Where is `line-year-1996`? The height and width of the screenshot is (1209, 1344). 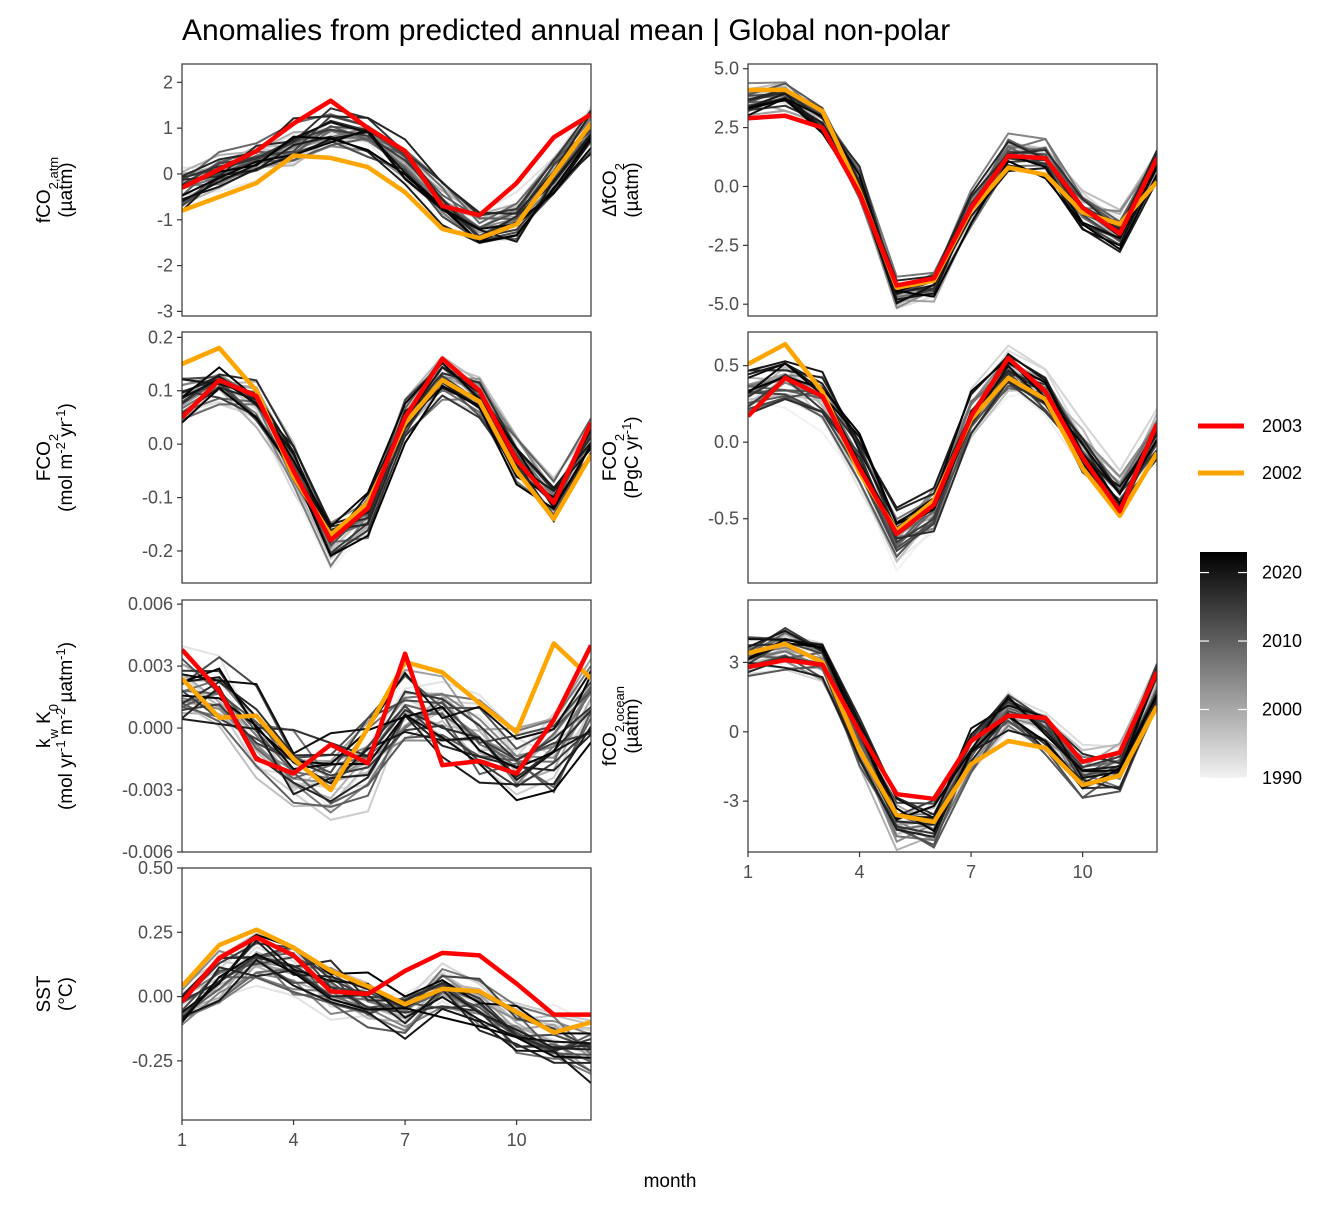 line-year-1996 is located at coordinates (952, 200).